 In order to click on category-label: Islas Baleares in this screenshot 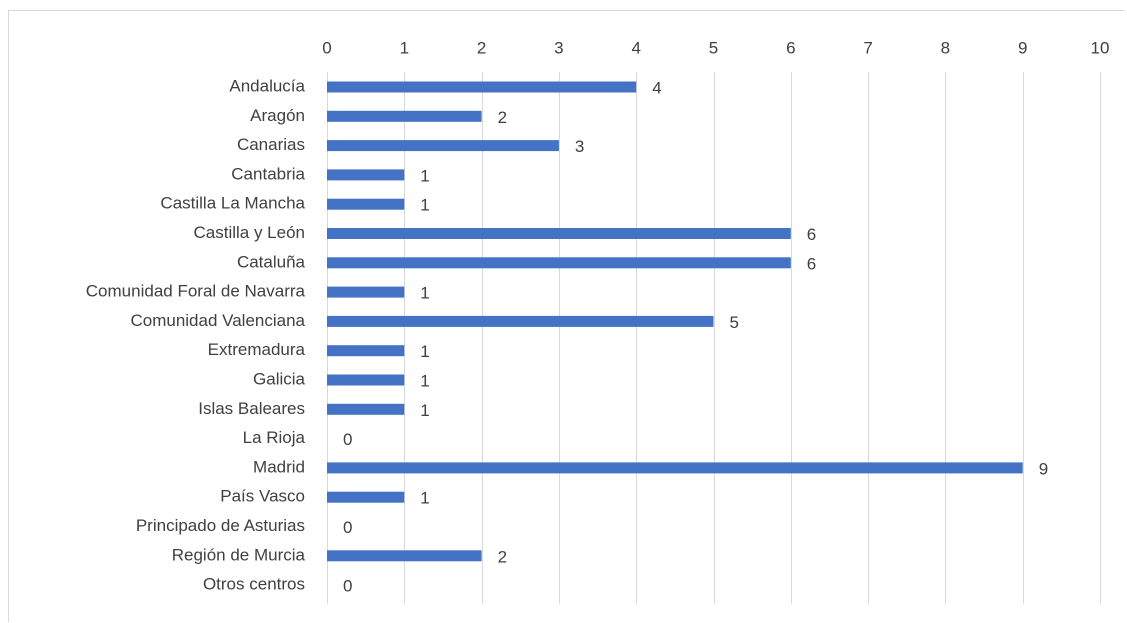, I will do `click(251, 408)`.